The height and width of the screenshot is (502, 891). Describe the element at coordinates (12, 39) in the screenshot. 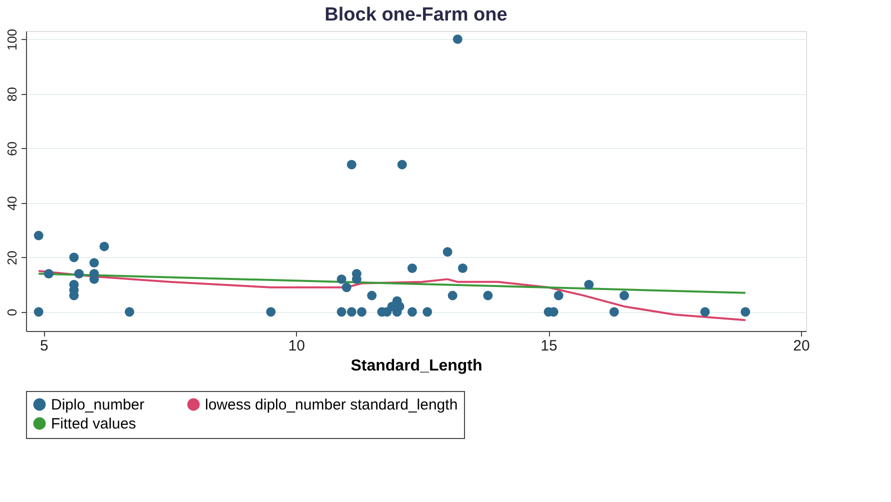

I see `y-tick-label: 100` at that location.